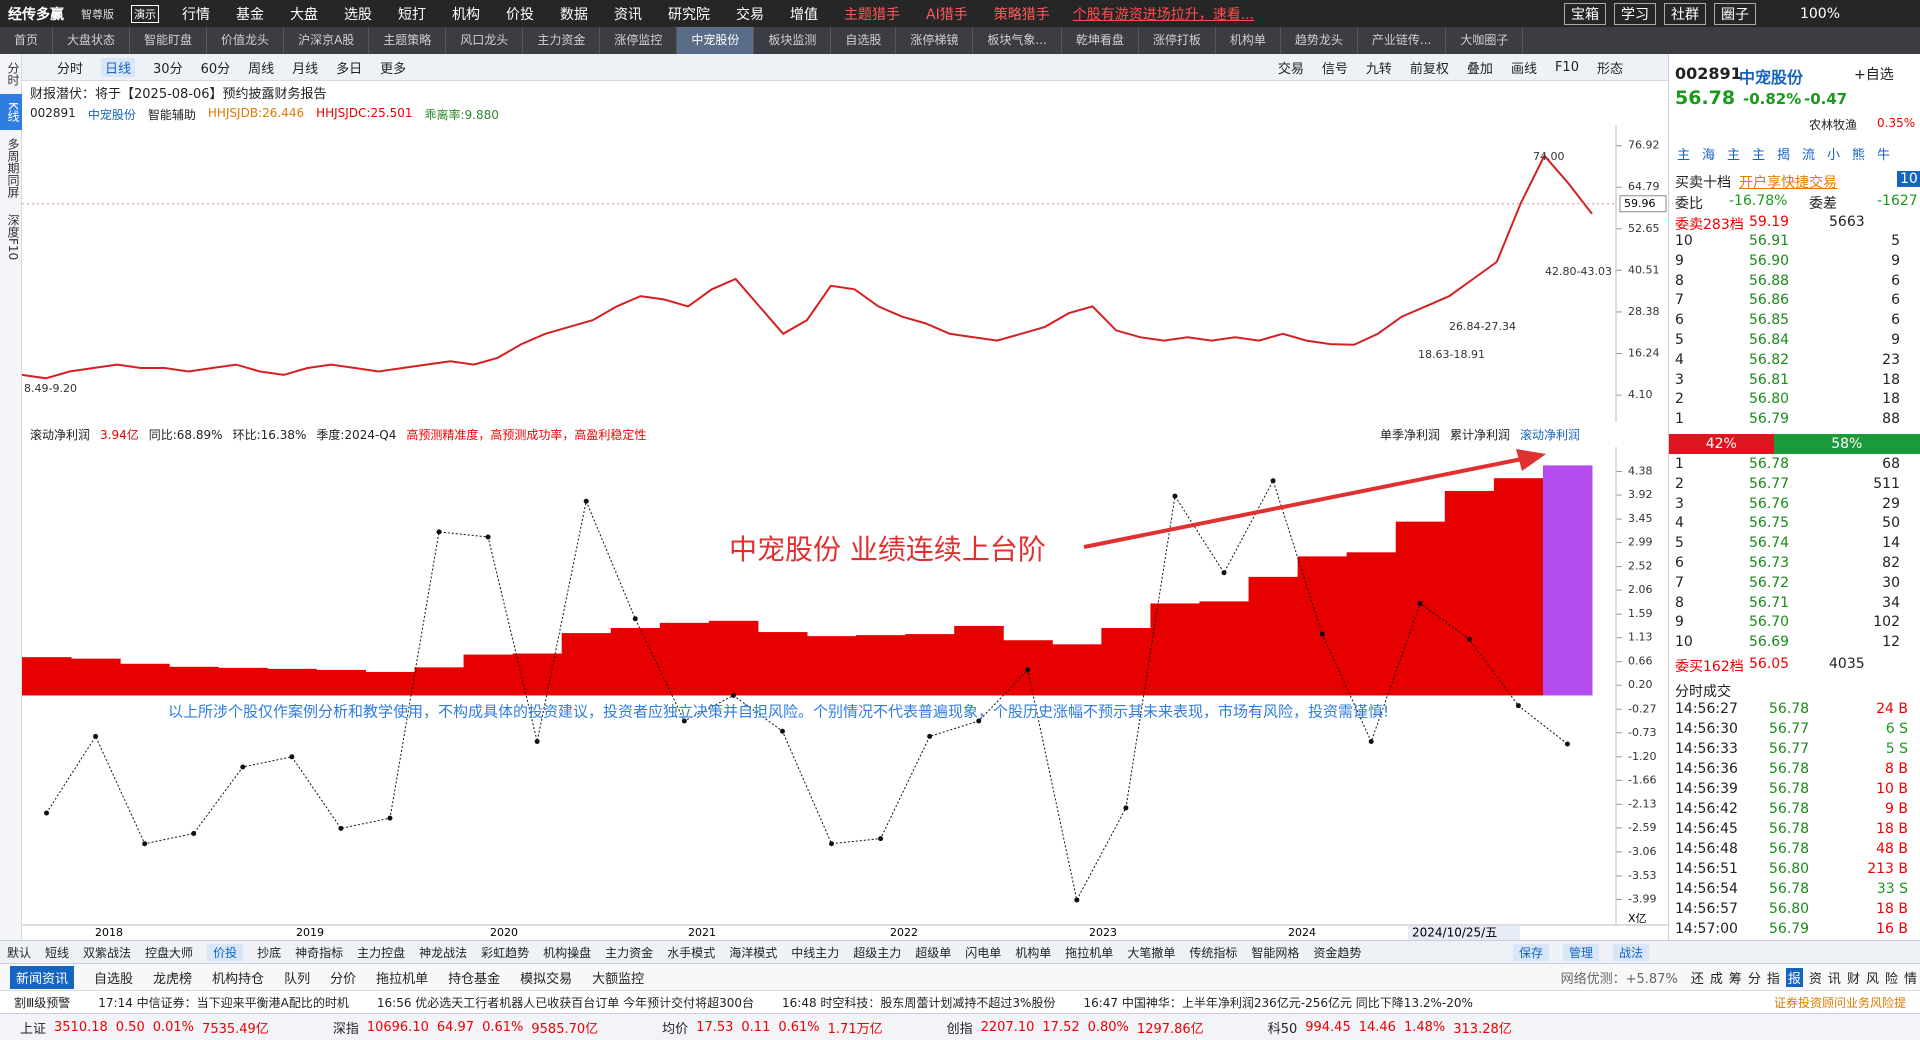 The image size is (1920, 1040). Describe the element at coordinates (919, 1002) in the screenshot. I see `news-item: 16:48 时空科技：股东周蕾计划减持不超过3%股份` at that location.